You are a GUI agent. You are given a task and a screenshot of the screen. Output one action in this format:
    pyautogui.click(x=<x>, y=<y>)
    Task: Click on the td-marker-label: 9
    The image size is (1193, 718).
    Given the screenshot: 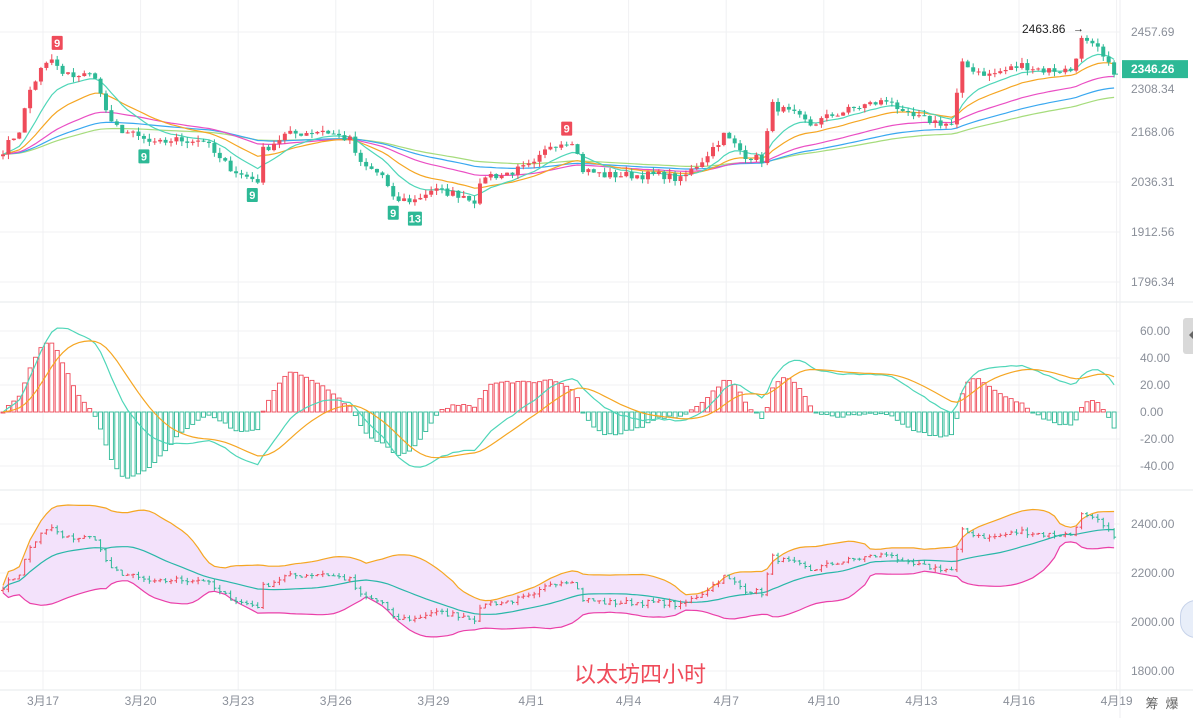 What is the action you would take?
    pyautogui.click(x=57, y=44)
    